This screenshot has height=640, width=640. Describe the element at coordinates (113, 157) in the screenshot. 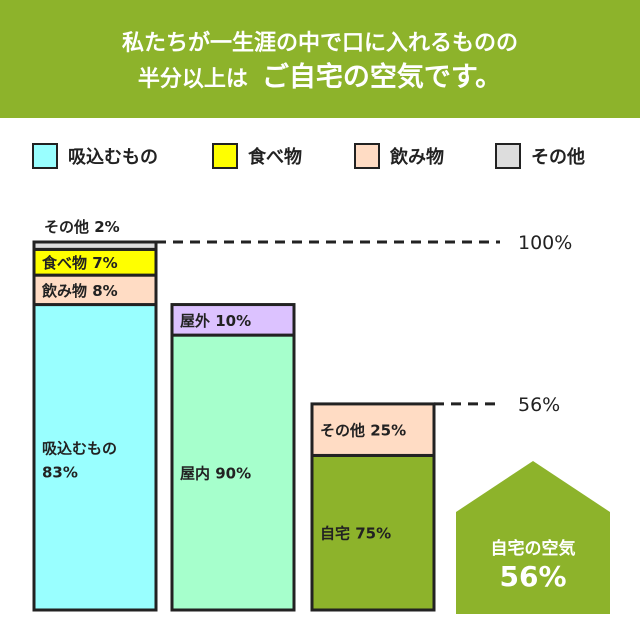

I see `legend-label: 吸込むもの` at that location.